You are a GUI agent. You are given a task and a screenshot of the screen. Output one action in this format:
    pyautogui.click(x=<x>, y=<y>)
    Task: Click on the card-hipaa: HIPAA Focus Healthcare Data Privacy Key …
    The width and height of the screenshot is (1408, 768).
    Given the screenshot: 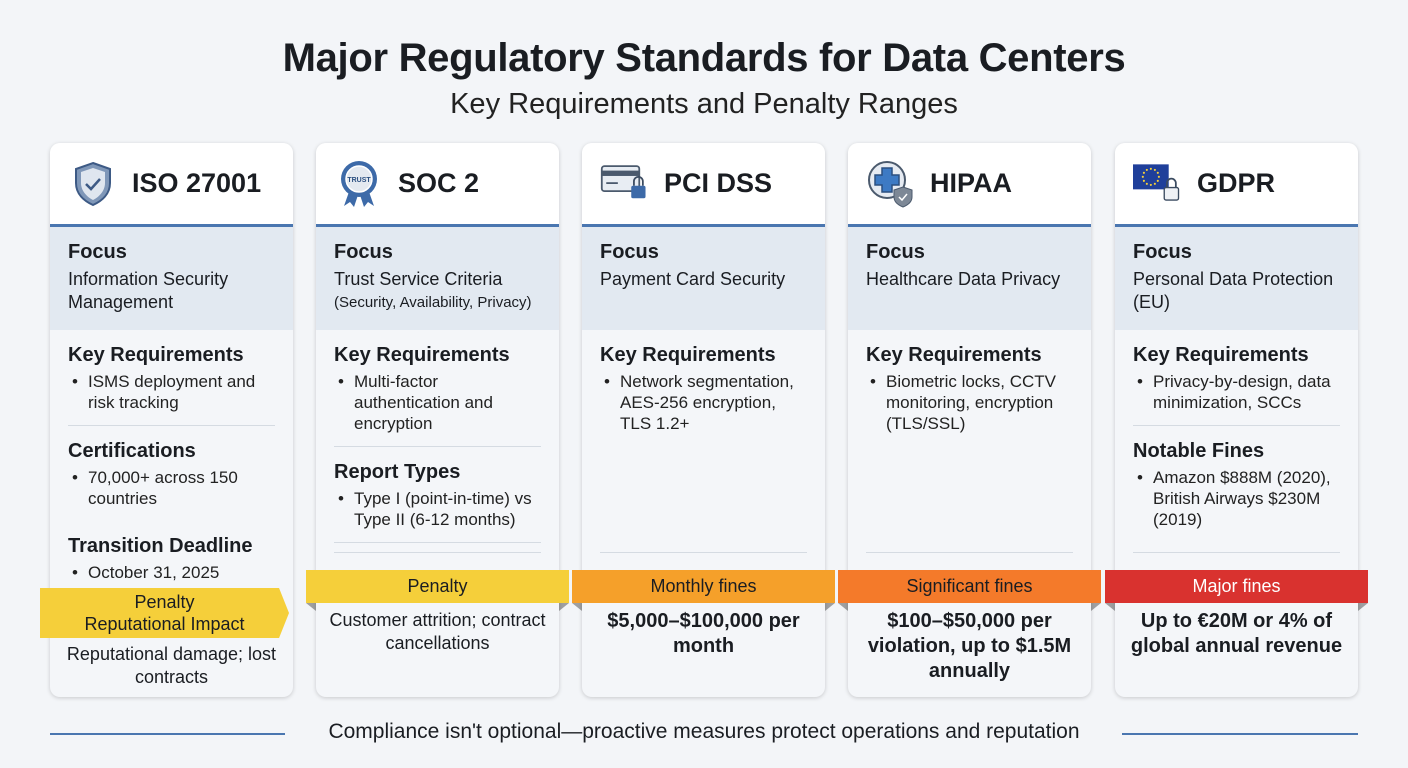 What is the action you would take?
    pyautogui.click(x=969, y=420)
    